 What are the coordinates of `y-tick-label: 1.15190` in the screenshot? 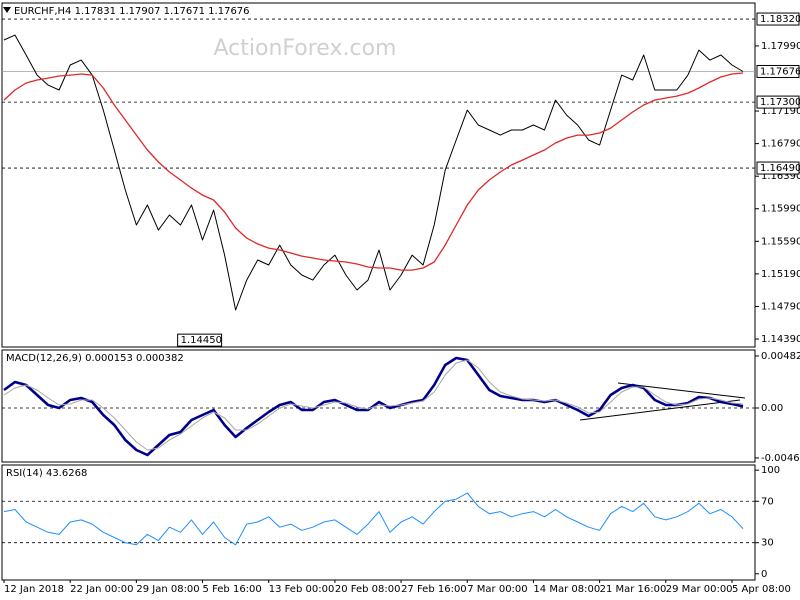 It's located at (780, 274).